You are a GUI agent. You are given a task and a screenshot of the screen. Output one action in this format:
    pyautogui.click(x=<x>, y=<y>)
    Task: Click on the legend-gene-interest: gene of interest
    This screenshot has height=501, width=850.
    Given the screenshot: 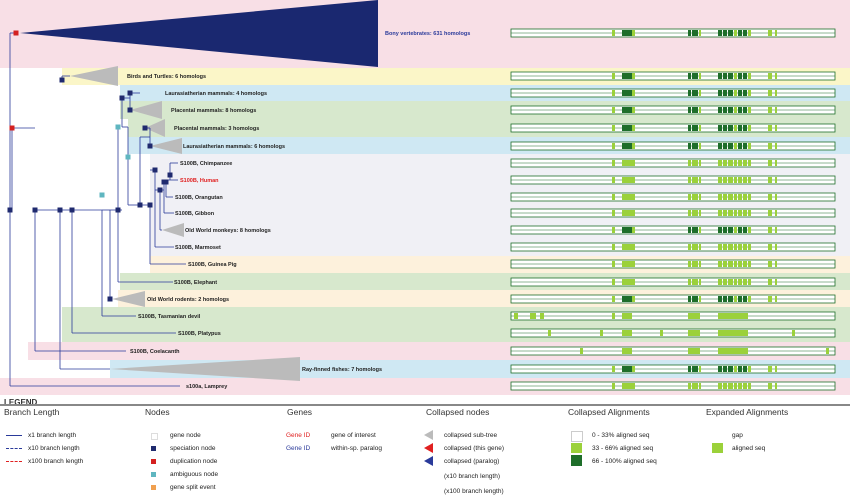 What is the action you would take?
    pyautogui.click(x=353, y=435)
    